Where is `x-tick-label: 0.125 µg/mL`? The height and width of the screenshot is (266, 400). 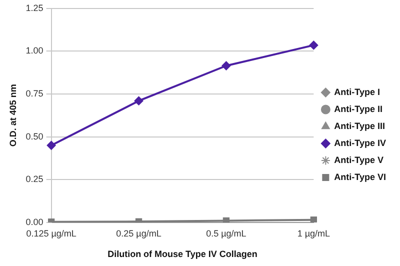
x-tick-label: 0.125 µg/mL is located at coordinates (51, 233).